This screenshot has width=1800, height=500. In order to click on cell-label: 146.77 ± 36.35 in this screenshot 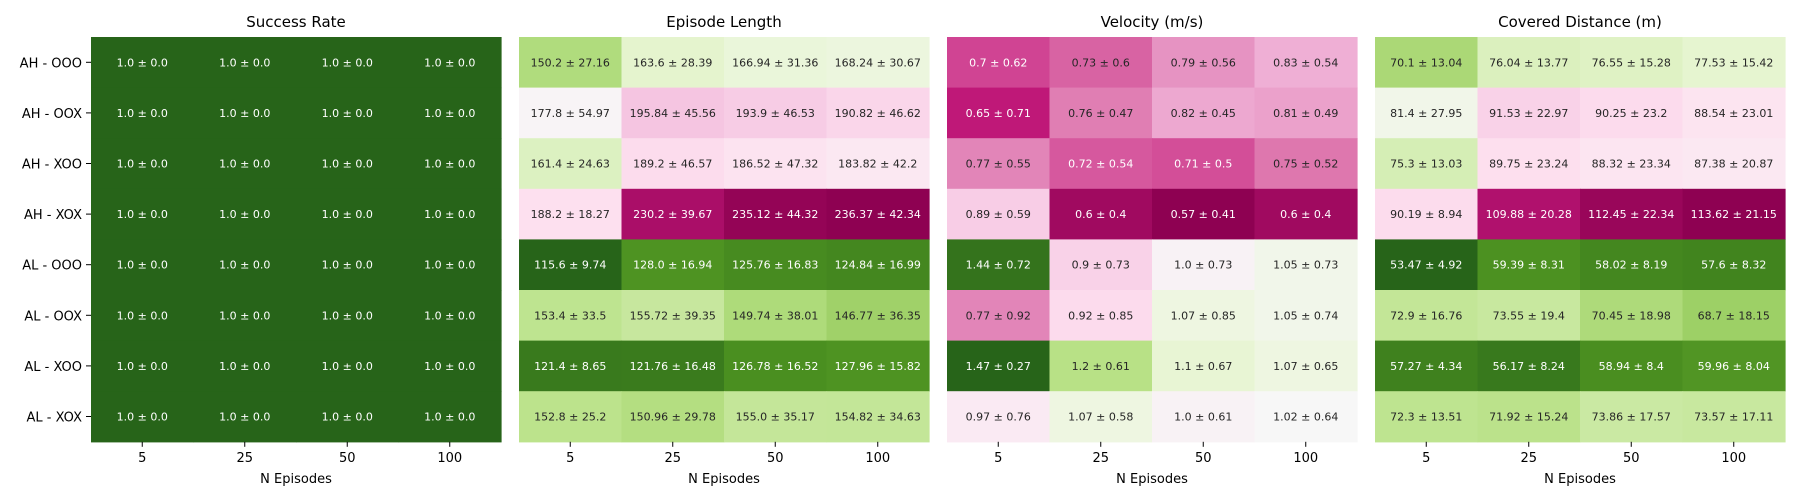, I will do `click(878, 315)`.